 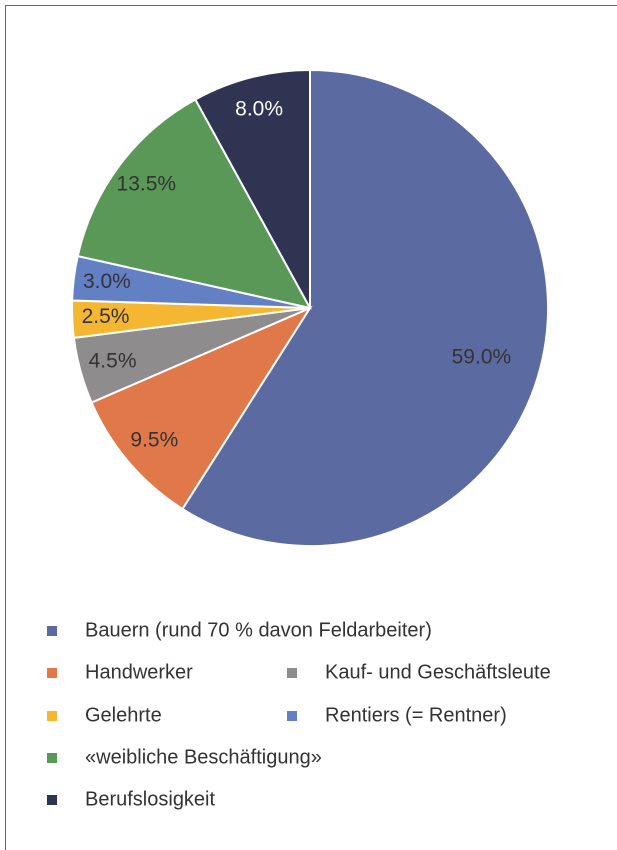 I want to click on legend-label: Bauern (rund 70 % davon Feldarbeiter), so click(x=258, y=630).